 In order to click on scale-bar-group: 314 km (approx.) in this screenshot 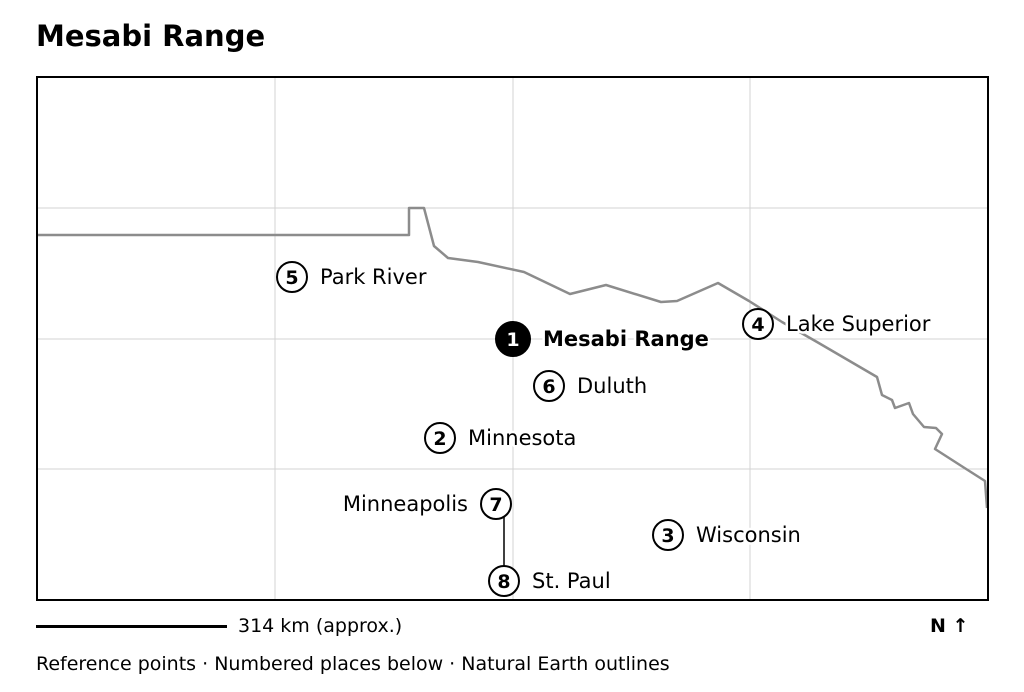, I will do `click(219, 626)`.